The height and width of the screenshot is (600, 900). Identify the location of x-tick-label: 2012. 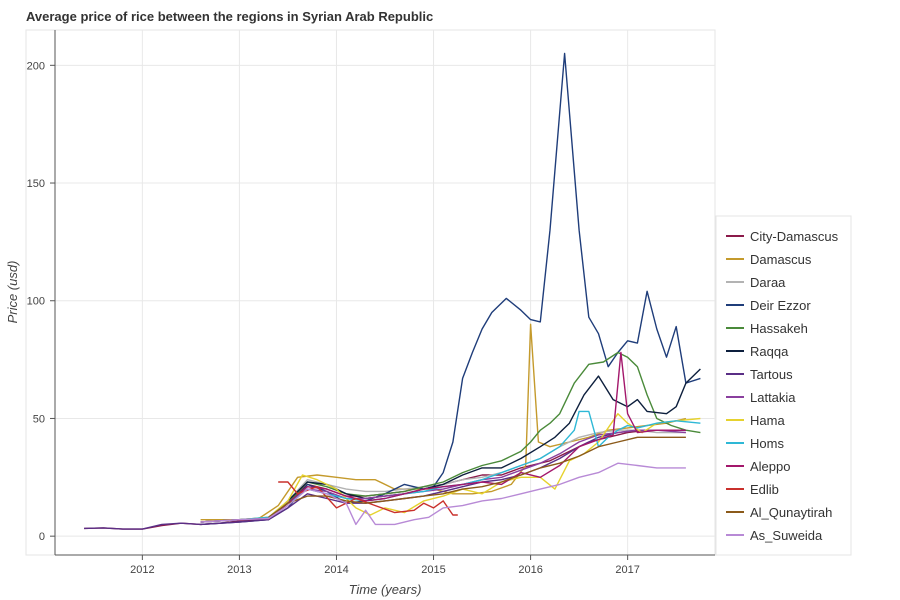
(142, 570).